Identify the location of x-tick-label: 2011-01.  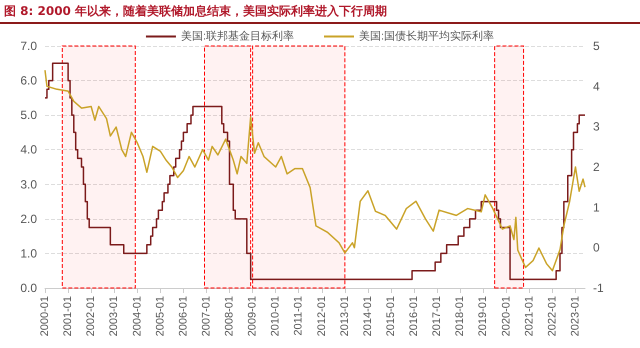
(298, 316).